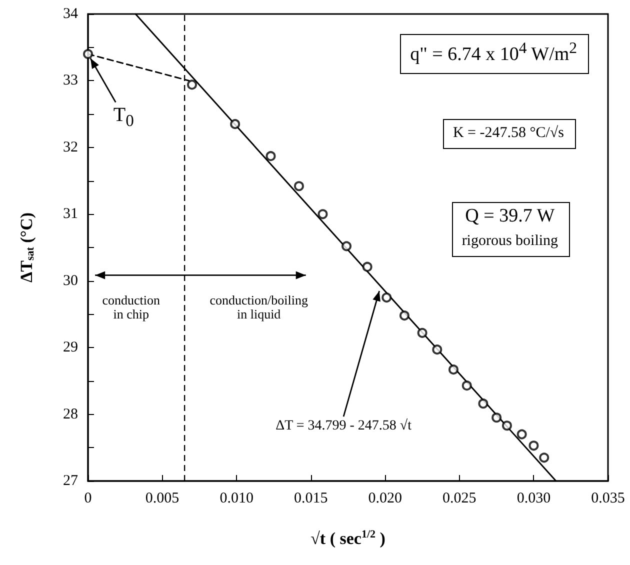 This screenshot has width=630, height=565. I want to click on y-tick-label: 32, so click(70, 147).